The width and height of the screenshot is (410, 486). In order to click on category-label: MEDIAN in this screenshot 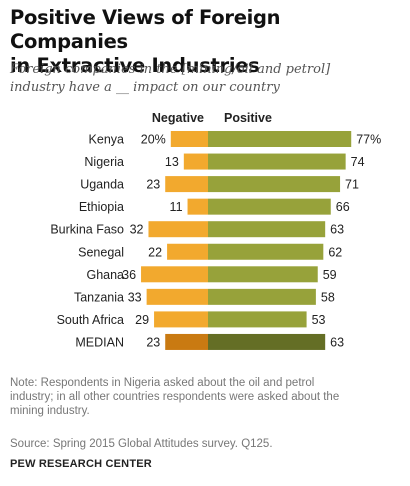, I will do `click(99, 342)`.